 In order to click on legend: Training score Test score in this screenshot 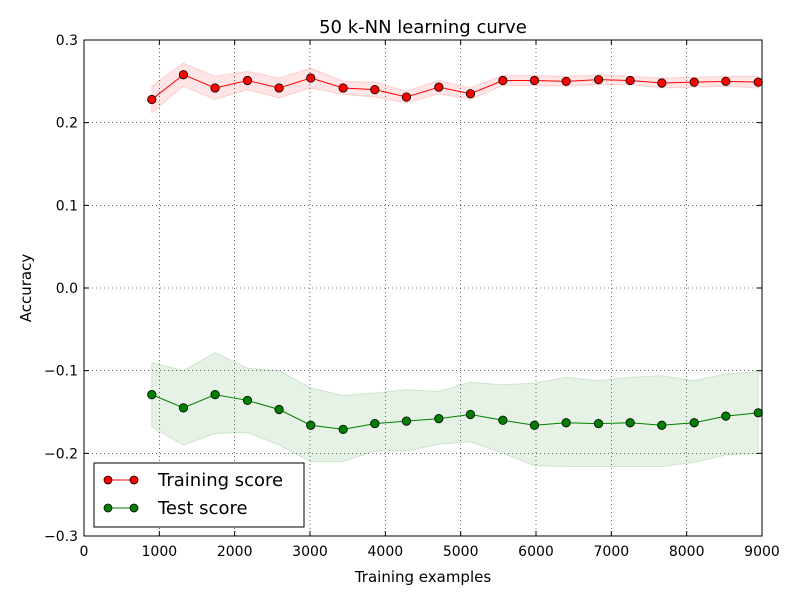, I will do `click(199, 495)`.